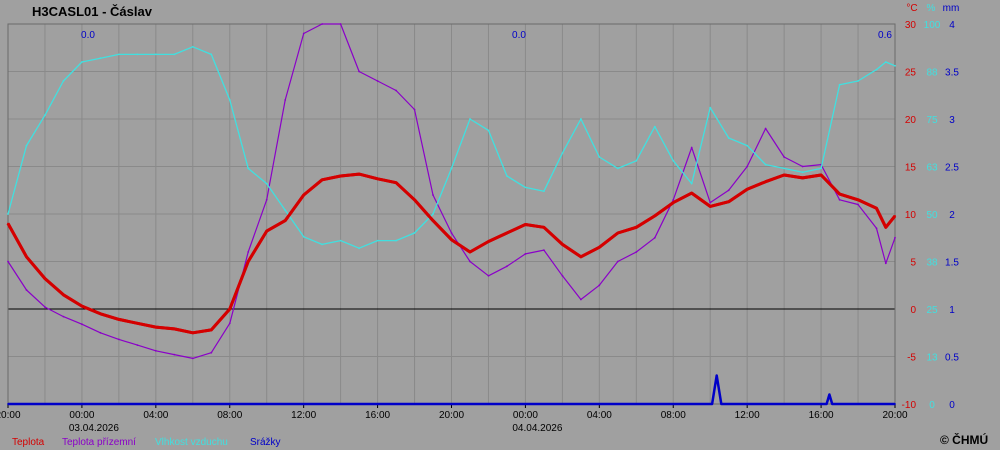  Describe the element at coordinates (519, 35) in the screenshot. I see `precip-total-label: 0.0` at that location.